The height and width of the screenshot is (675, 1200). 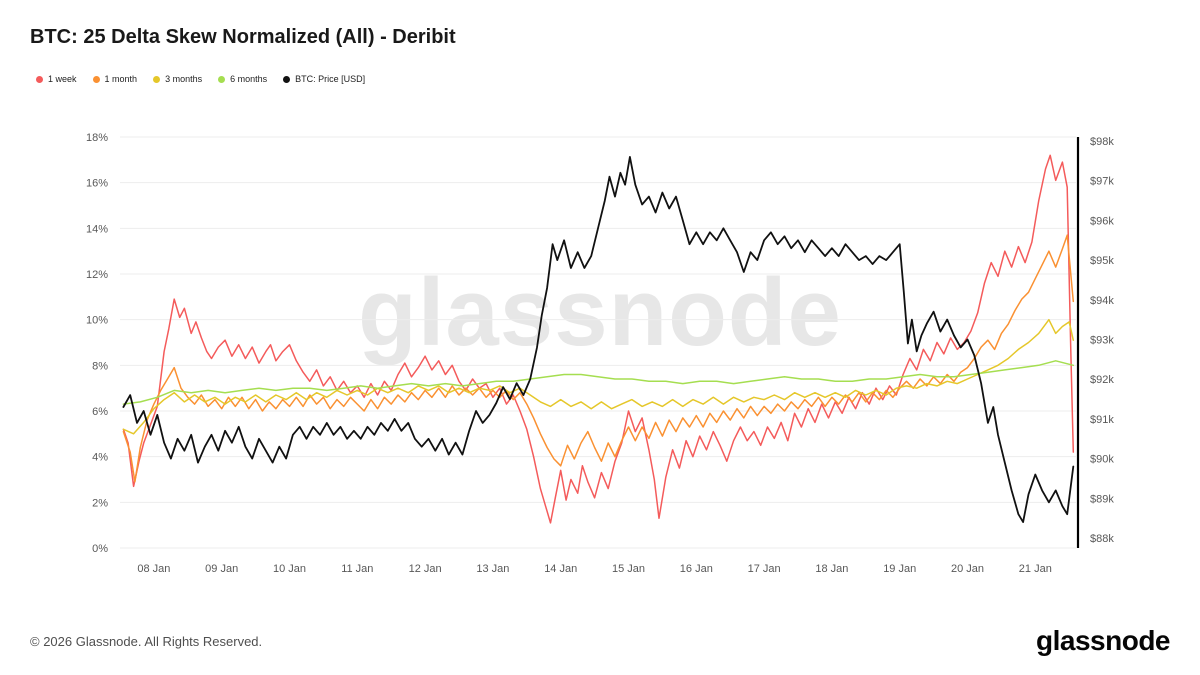 What do you see at coordinates (221, 569) in the screenshot?
I see `x-tick-label: 09 Jan` at bounding box center [221, 569].